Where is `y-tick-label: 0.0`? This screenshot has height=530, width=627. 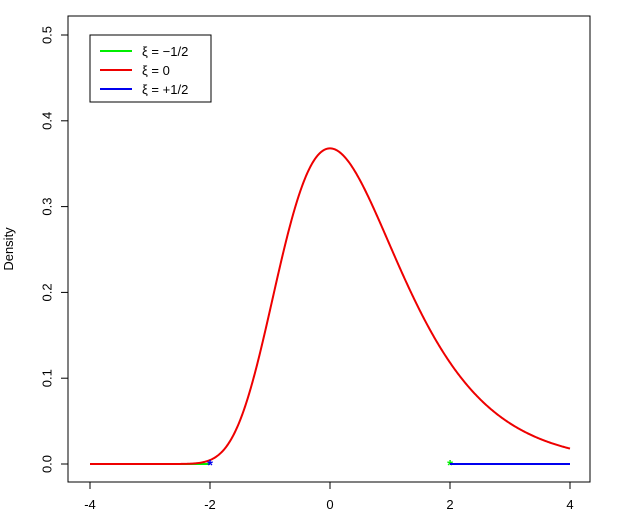 y-tick-label: 0.0 is located at coordinates (46, 464).